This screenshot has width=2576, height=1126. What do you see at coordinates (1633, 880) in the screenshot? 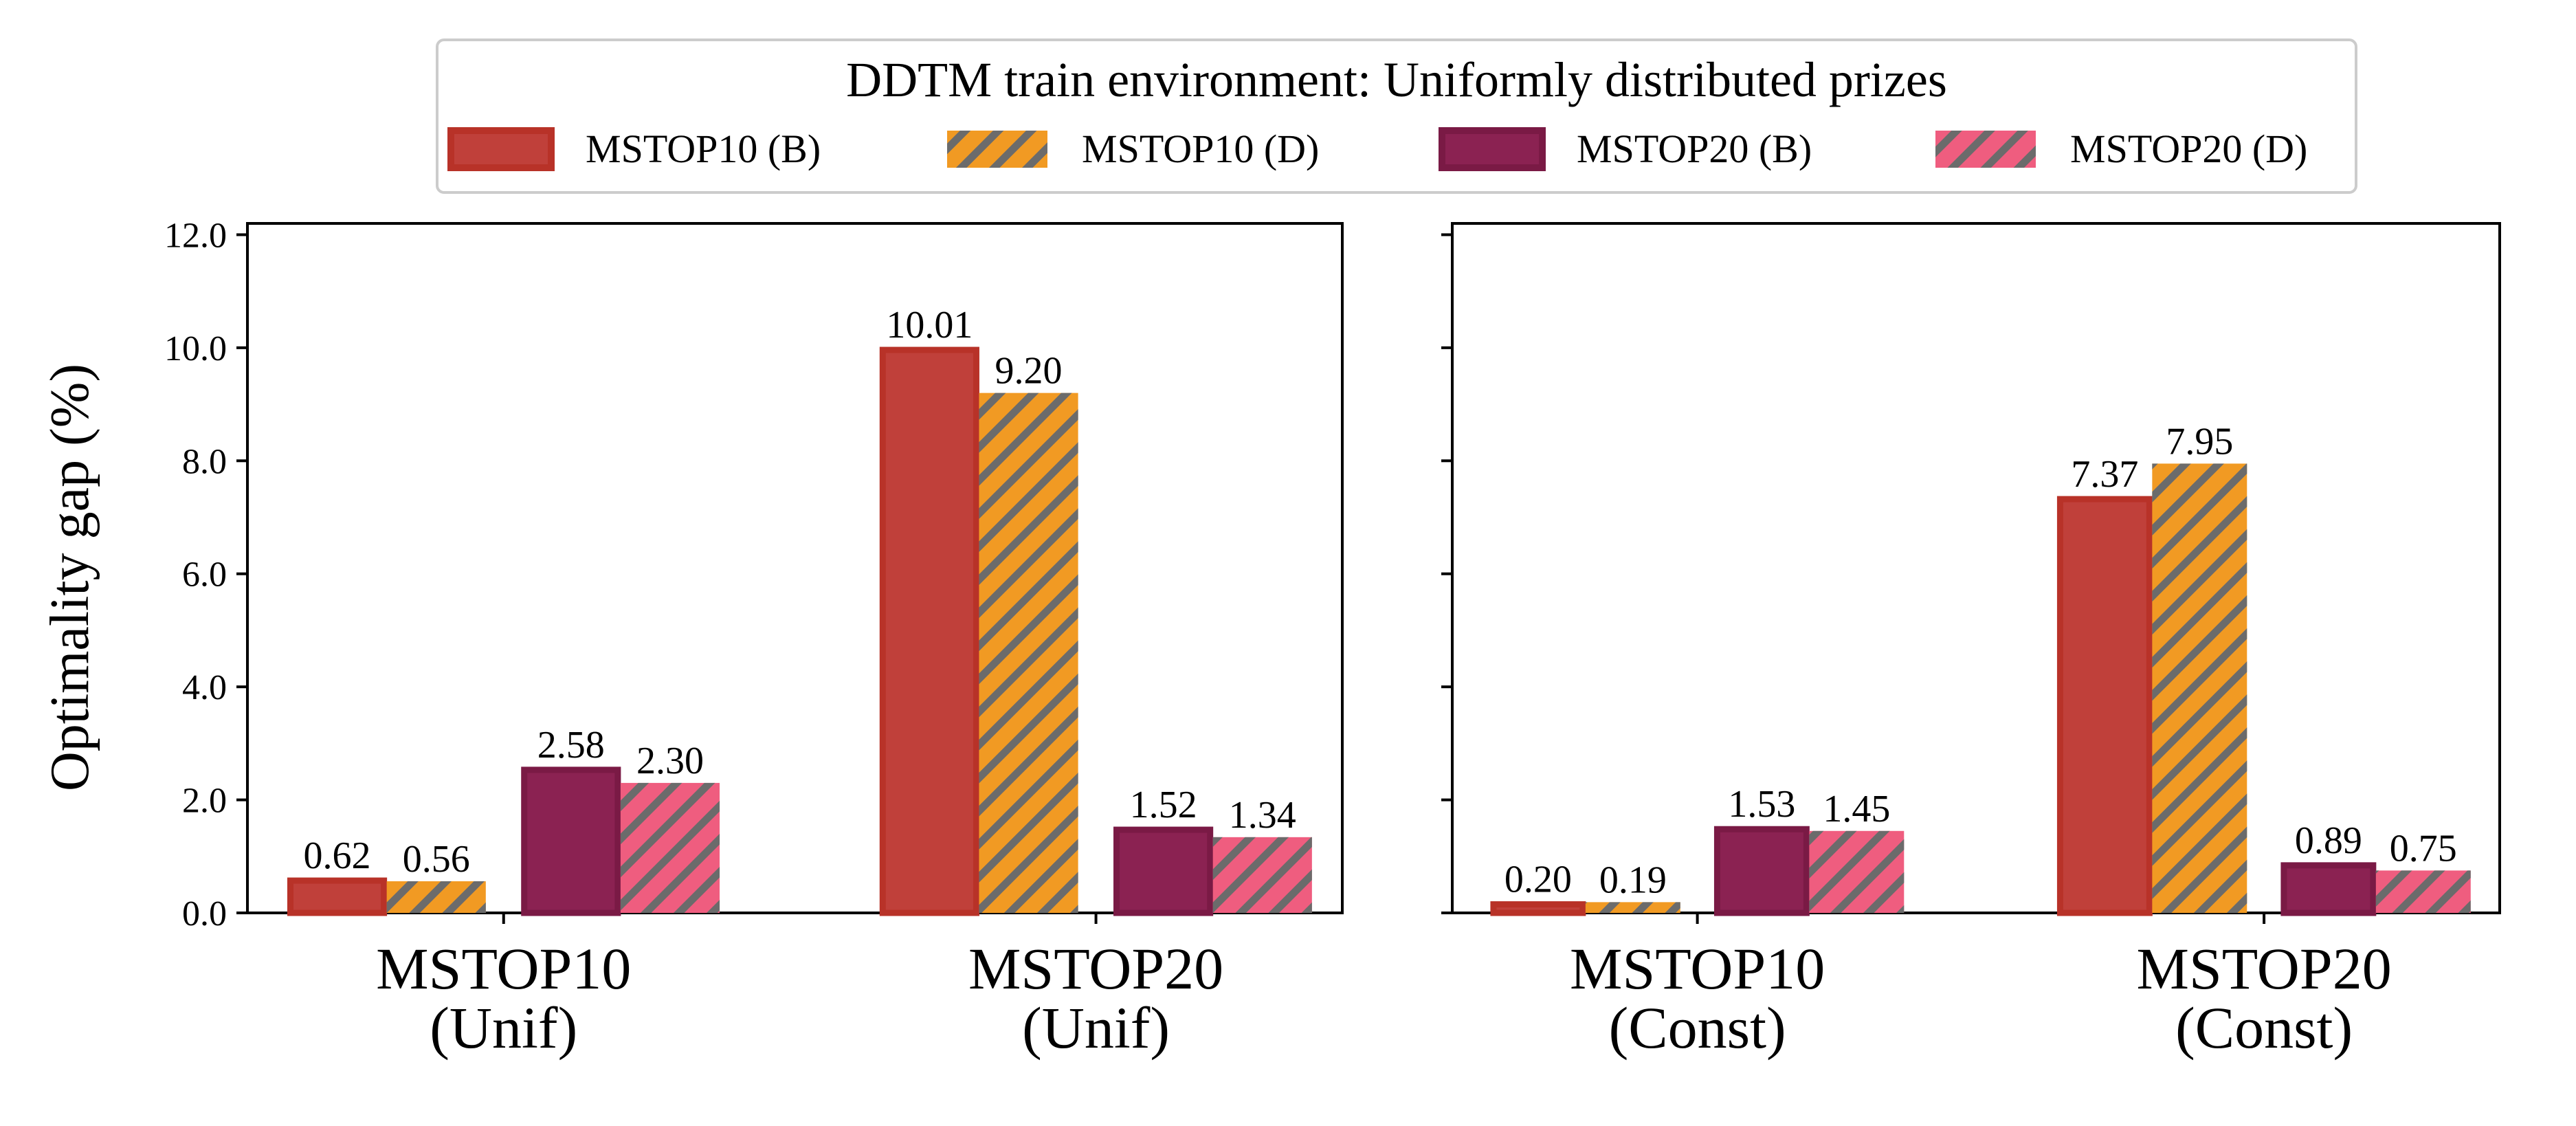
I see `data-label: 0.19` at bounding box center [1633, 880].